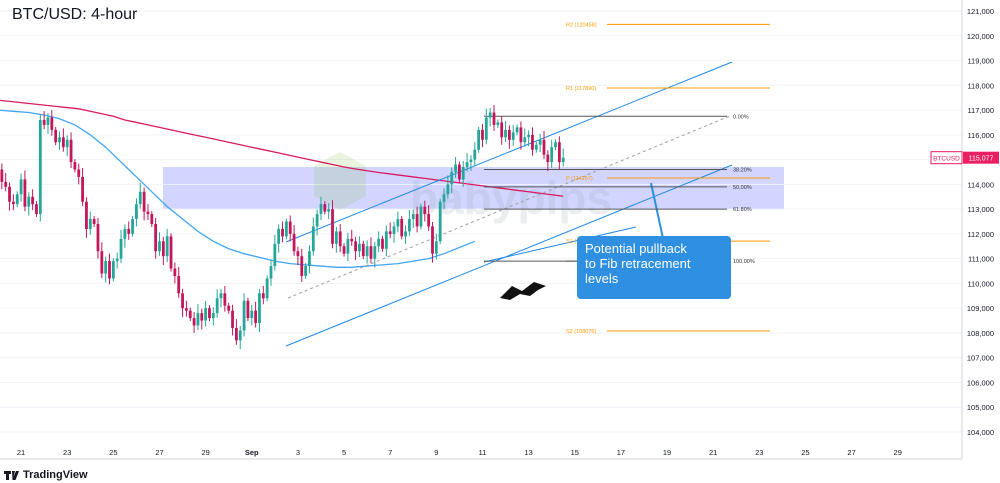 This screenshot has width=1000, height=483. Describe the element at coordinates (759, 452) in the screenshot. I see `x-axis-tick-label: 23` at that location.